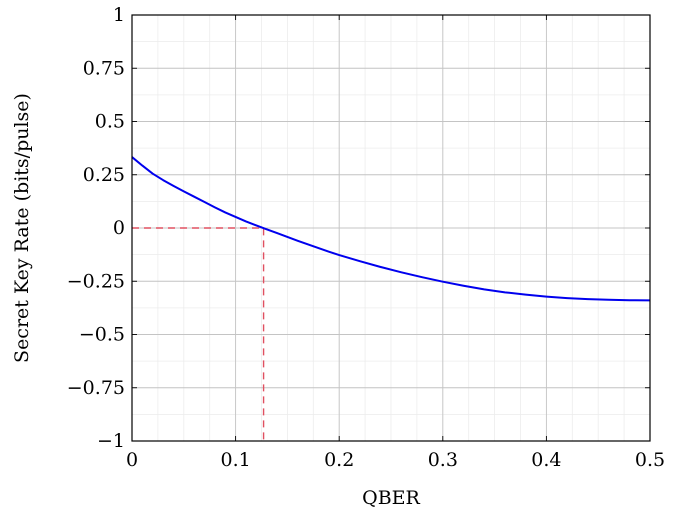 This screenshot has width=694, height=512. What do you see at coordinates (119, 228) in the screenshot?
I see `y-tick-label: 0` at bounding box center [119, 228].